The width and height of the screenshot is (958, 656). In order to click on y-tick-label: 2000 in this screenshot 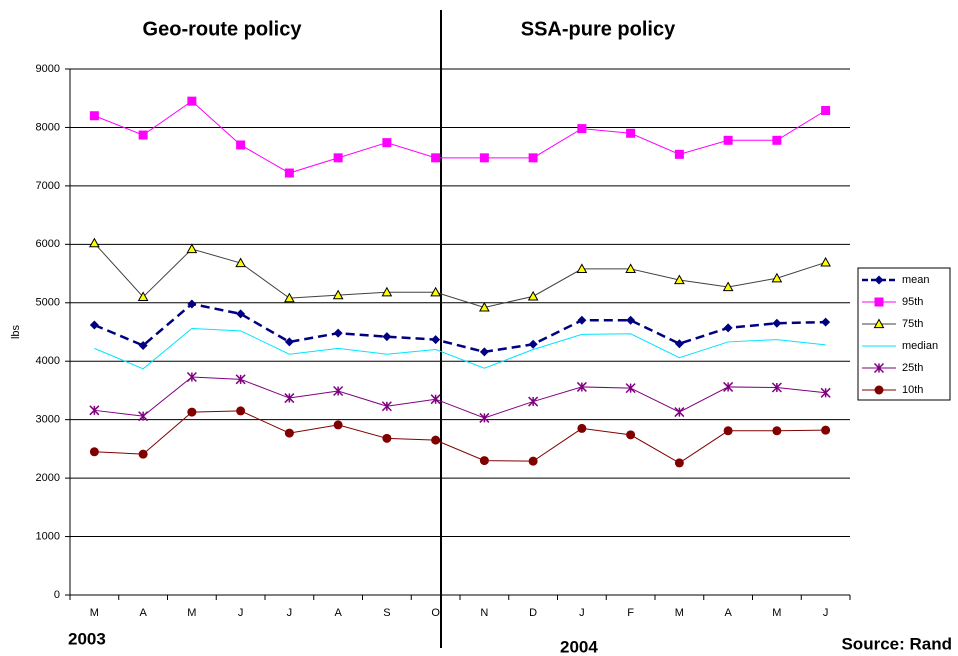, I will do `click(48, 478)`.